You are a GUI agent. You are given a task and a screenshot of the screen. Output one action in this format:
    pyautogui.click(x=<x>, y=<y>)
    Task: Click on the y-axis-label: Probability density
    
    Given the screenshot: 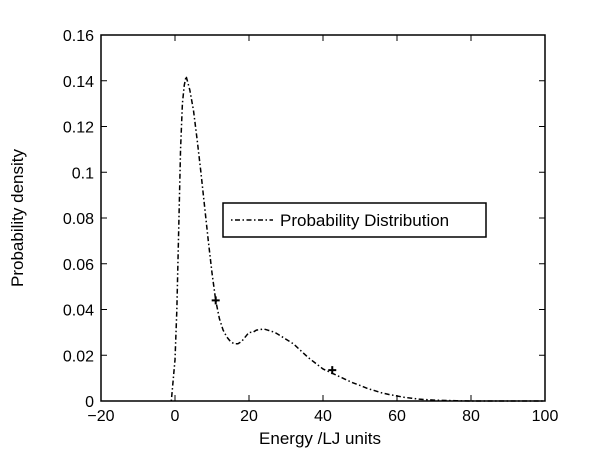 What is the action you would take?
    pyautogui.click(x=17, y=218)
    